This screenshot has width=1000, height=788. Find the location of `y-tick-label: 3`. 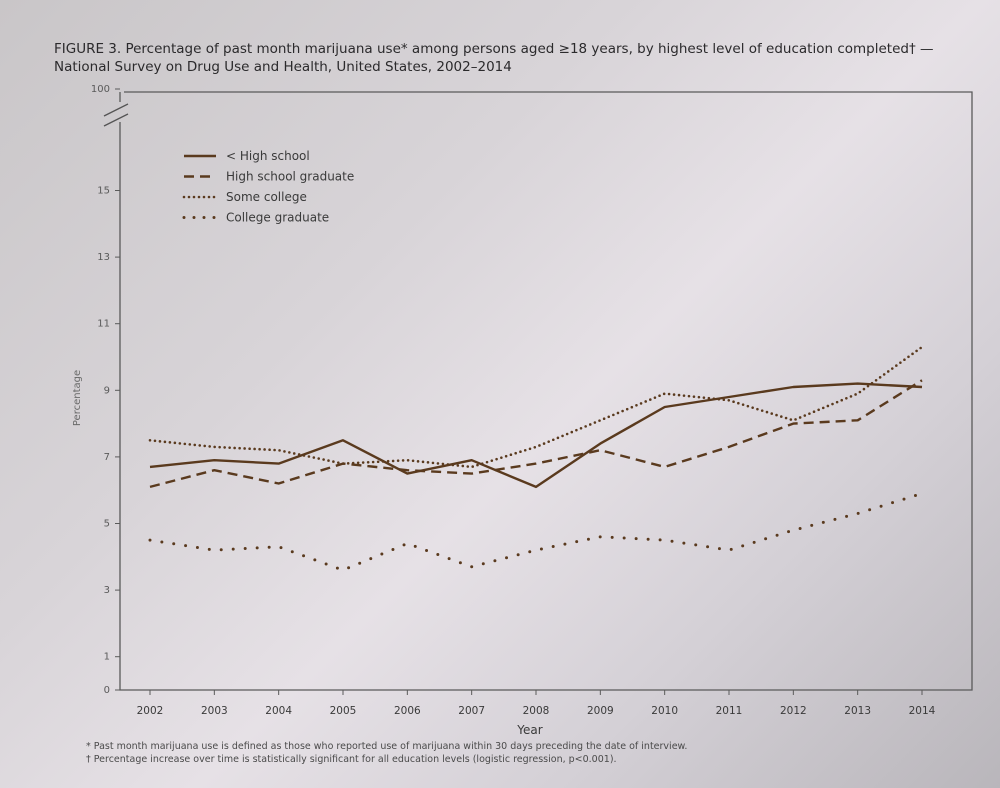

y-tick-label: 3 is located at coordinates (107, 590).